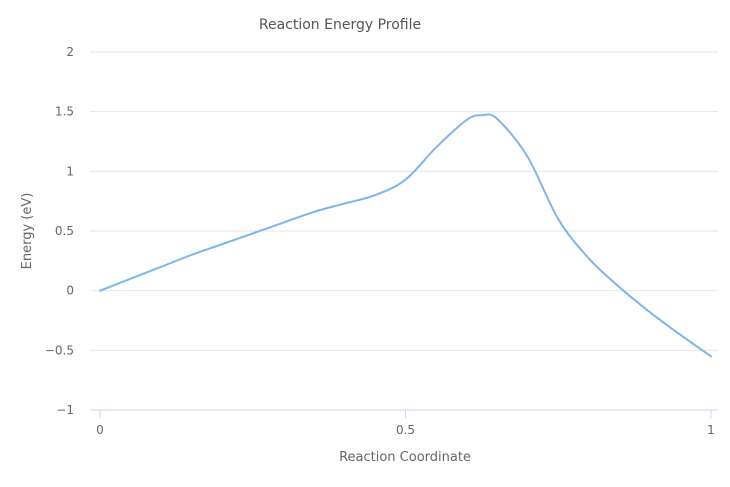  Describe the element at coordinates (64, 112) in the screenshot. I see `y-tick-label: 1.5` at that location.